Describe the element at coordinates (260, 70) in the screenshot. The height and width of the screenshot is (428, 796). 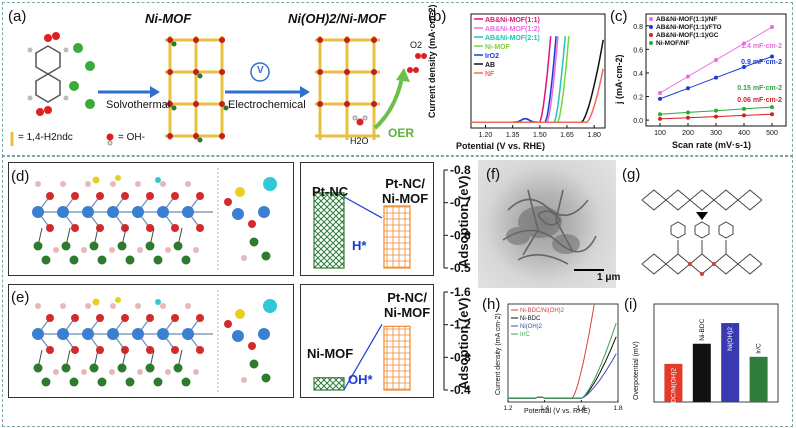
I see `voltage-symbol: V` at that location.